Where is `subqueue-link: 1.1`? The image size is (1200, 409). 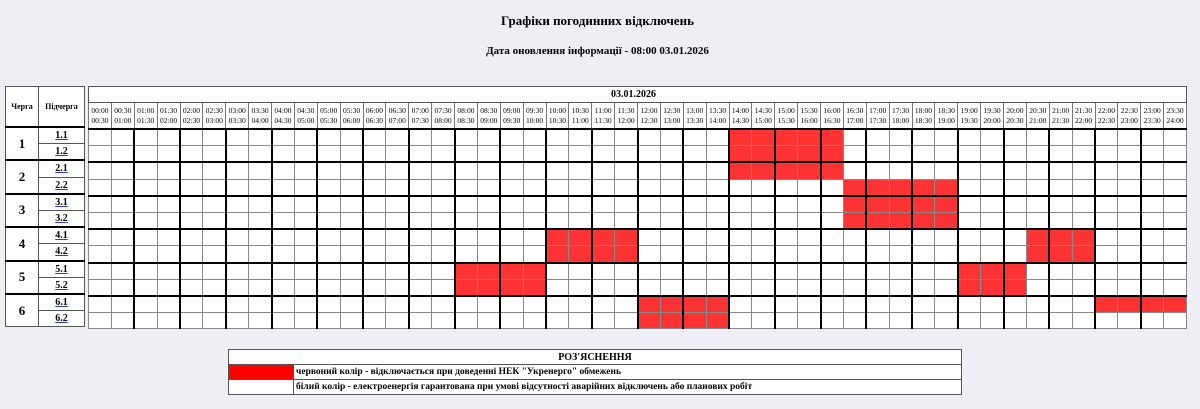 subqueue-link: 1.1 is located at coordinates (61, 136).